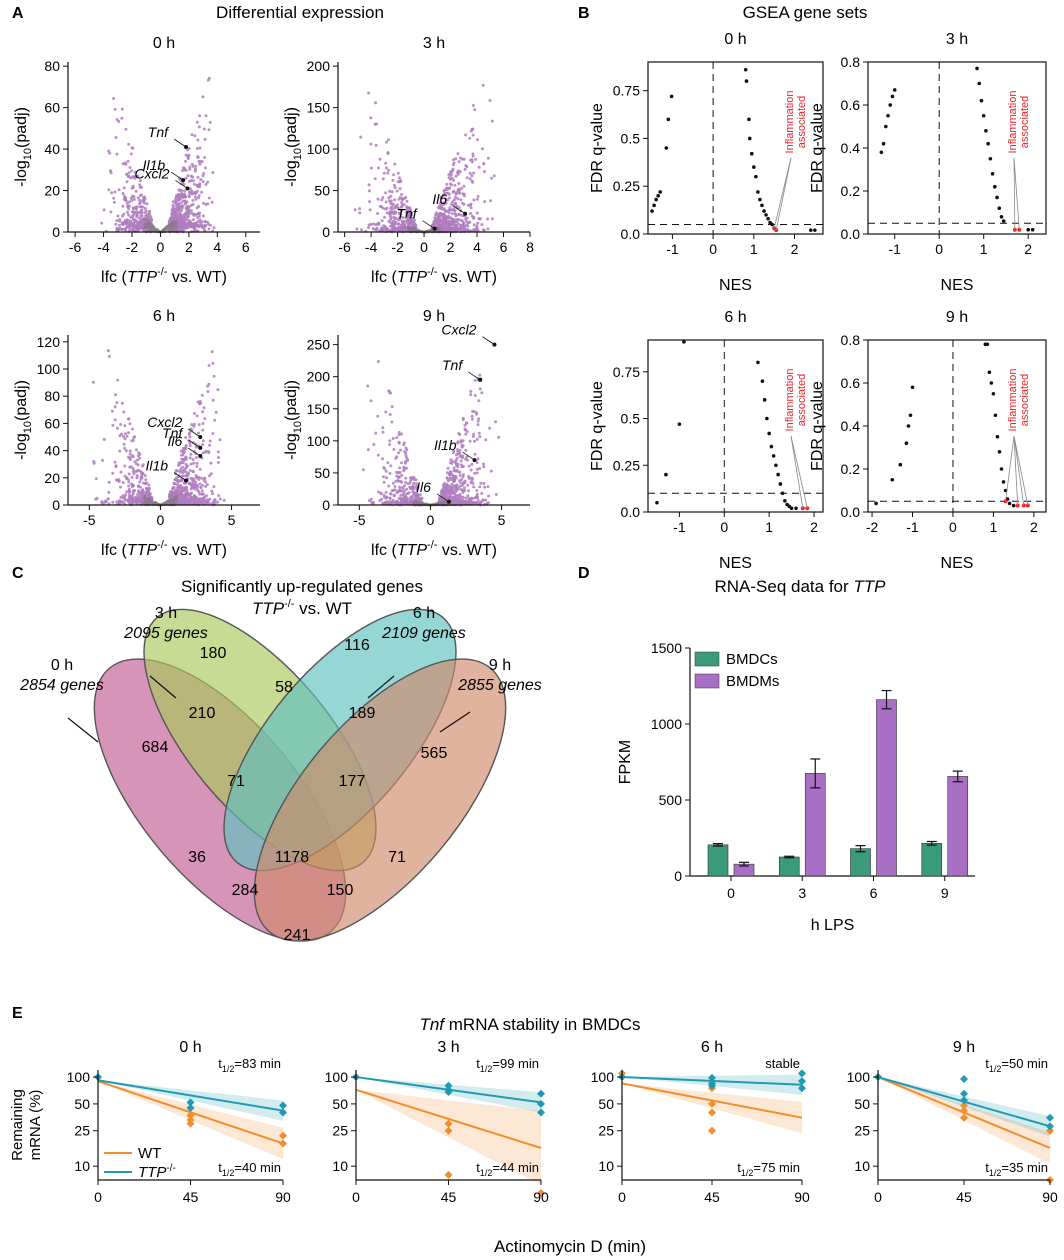 Image resolution: width=1064 pixels, height=1260 pixels. What do you see at coordinates (28, 427) in the screenshot?
I see `y-axis-label-sub: 10` at bounding box center [28, 427].